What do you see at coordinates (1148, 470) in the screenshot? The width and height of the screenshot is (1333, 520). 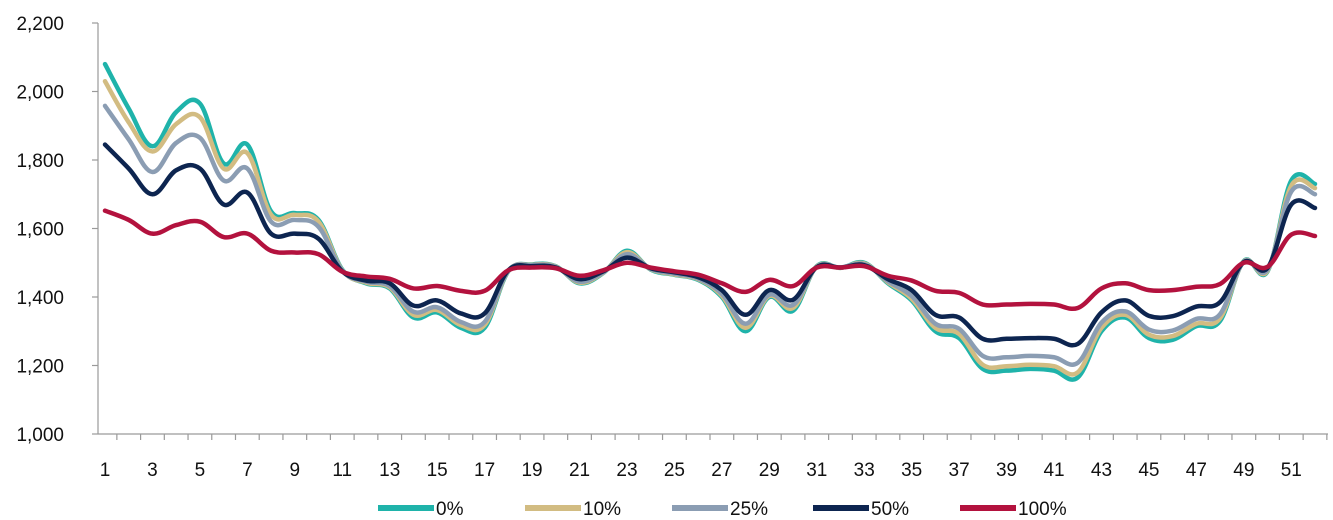 I see `x-tick-label: 45` at bounding box center [1148, 470].